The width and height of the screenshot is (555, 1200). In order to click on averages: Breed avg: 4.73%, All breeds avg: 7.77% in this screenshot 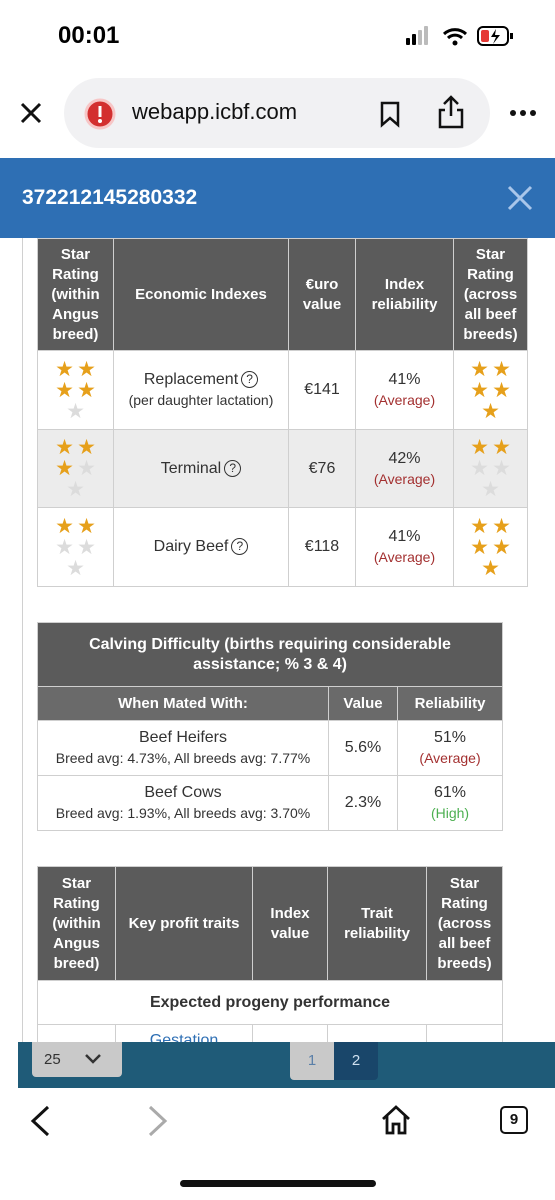, I will do `click(183, 758)`.